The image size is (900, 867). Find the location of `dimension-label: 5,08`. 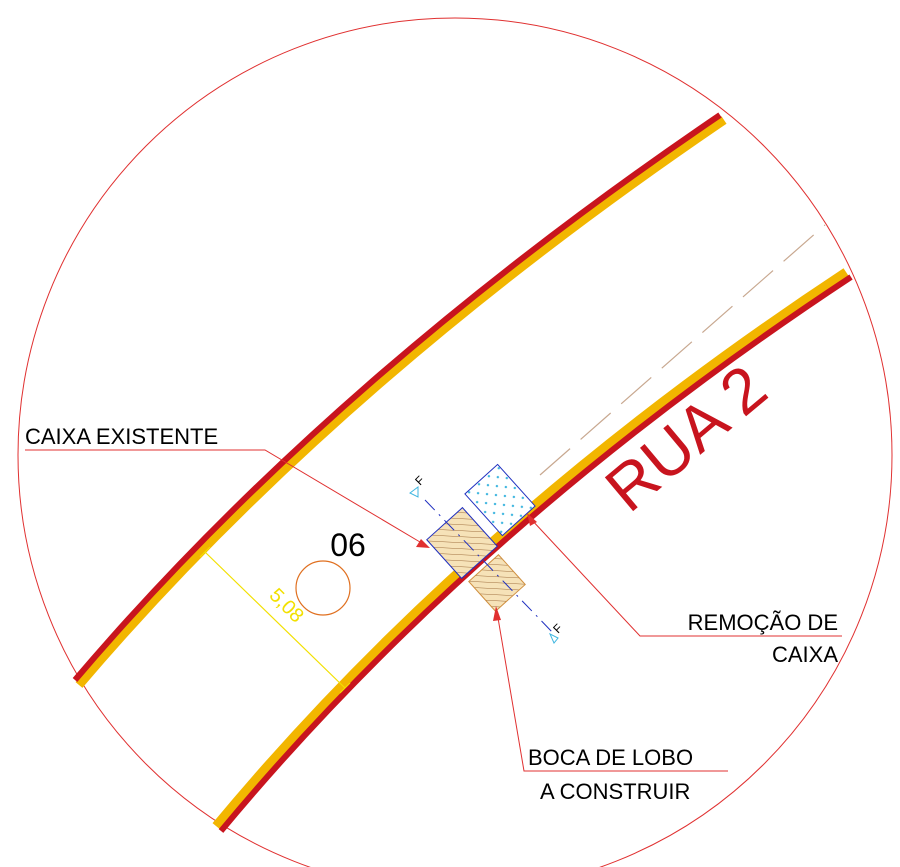

dimension-label: 5,08 is located at coordinates (286, 605).